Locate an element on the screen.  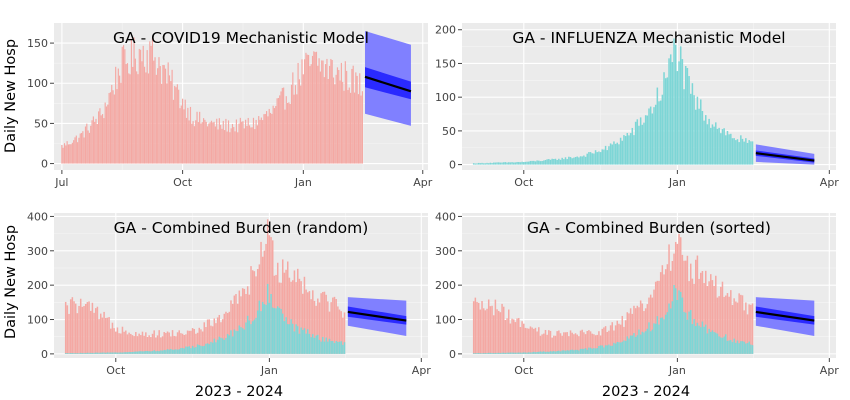
y-tick-label: 300 is located at coordinates (445, 251).